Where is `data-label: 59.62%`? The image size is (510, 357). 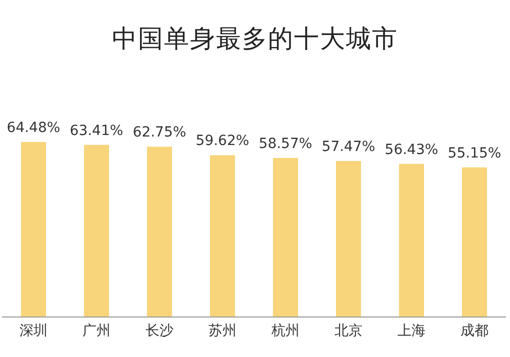 data-label: 59.62% is located at coordinates (223, 141).